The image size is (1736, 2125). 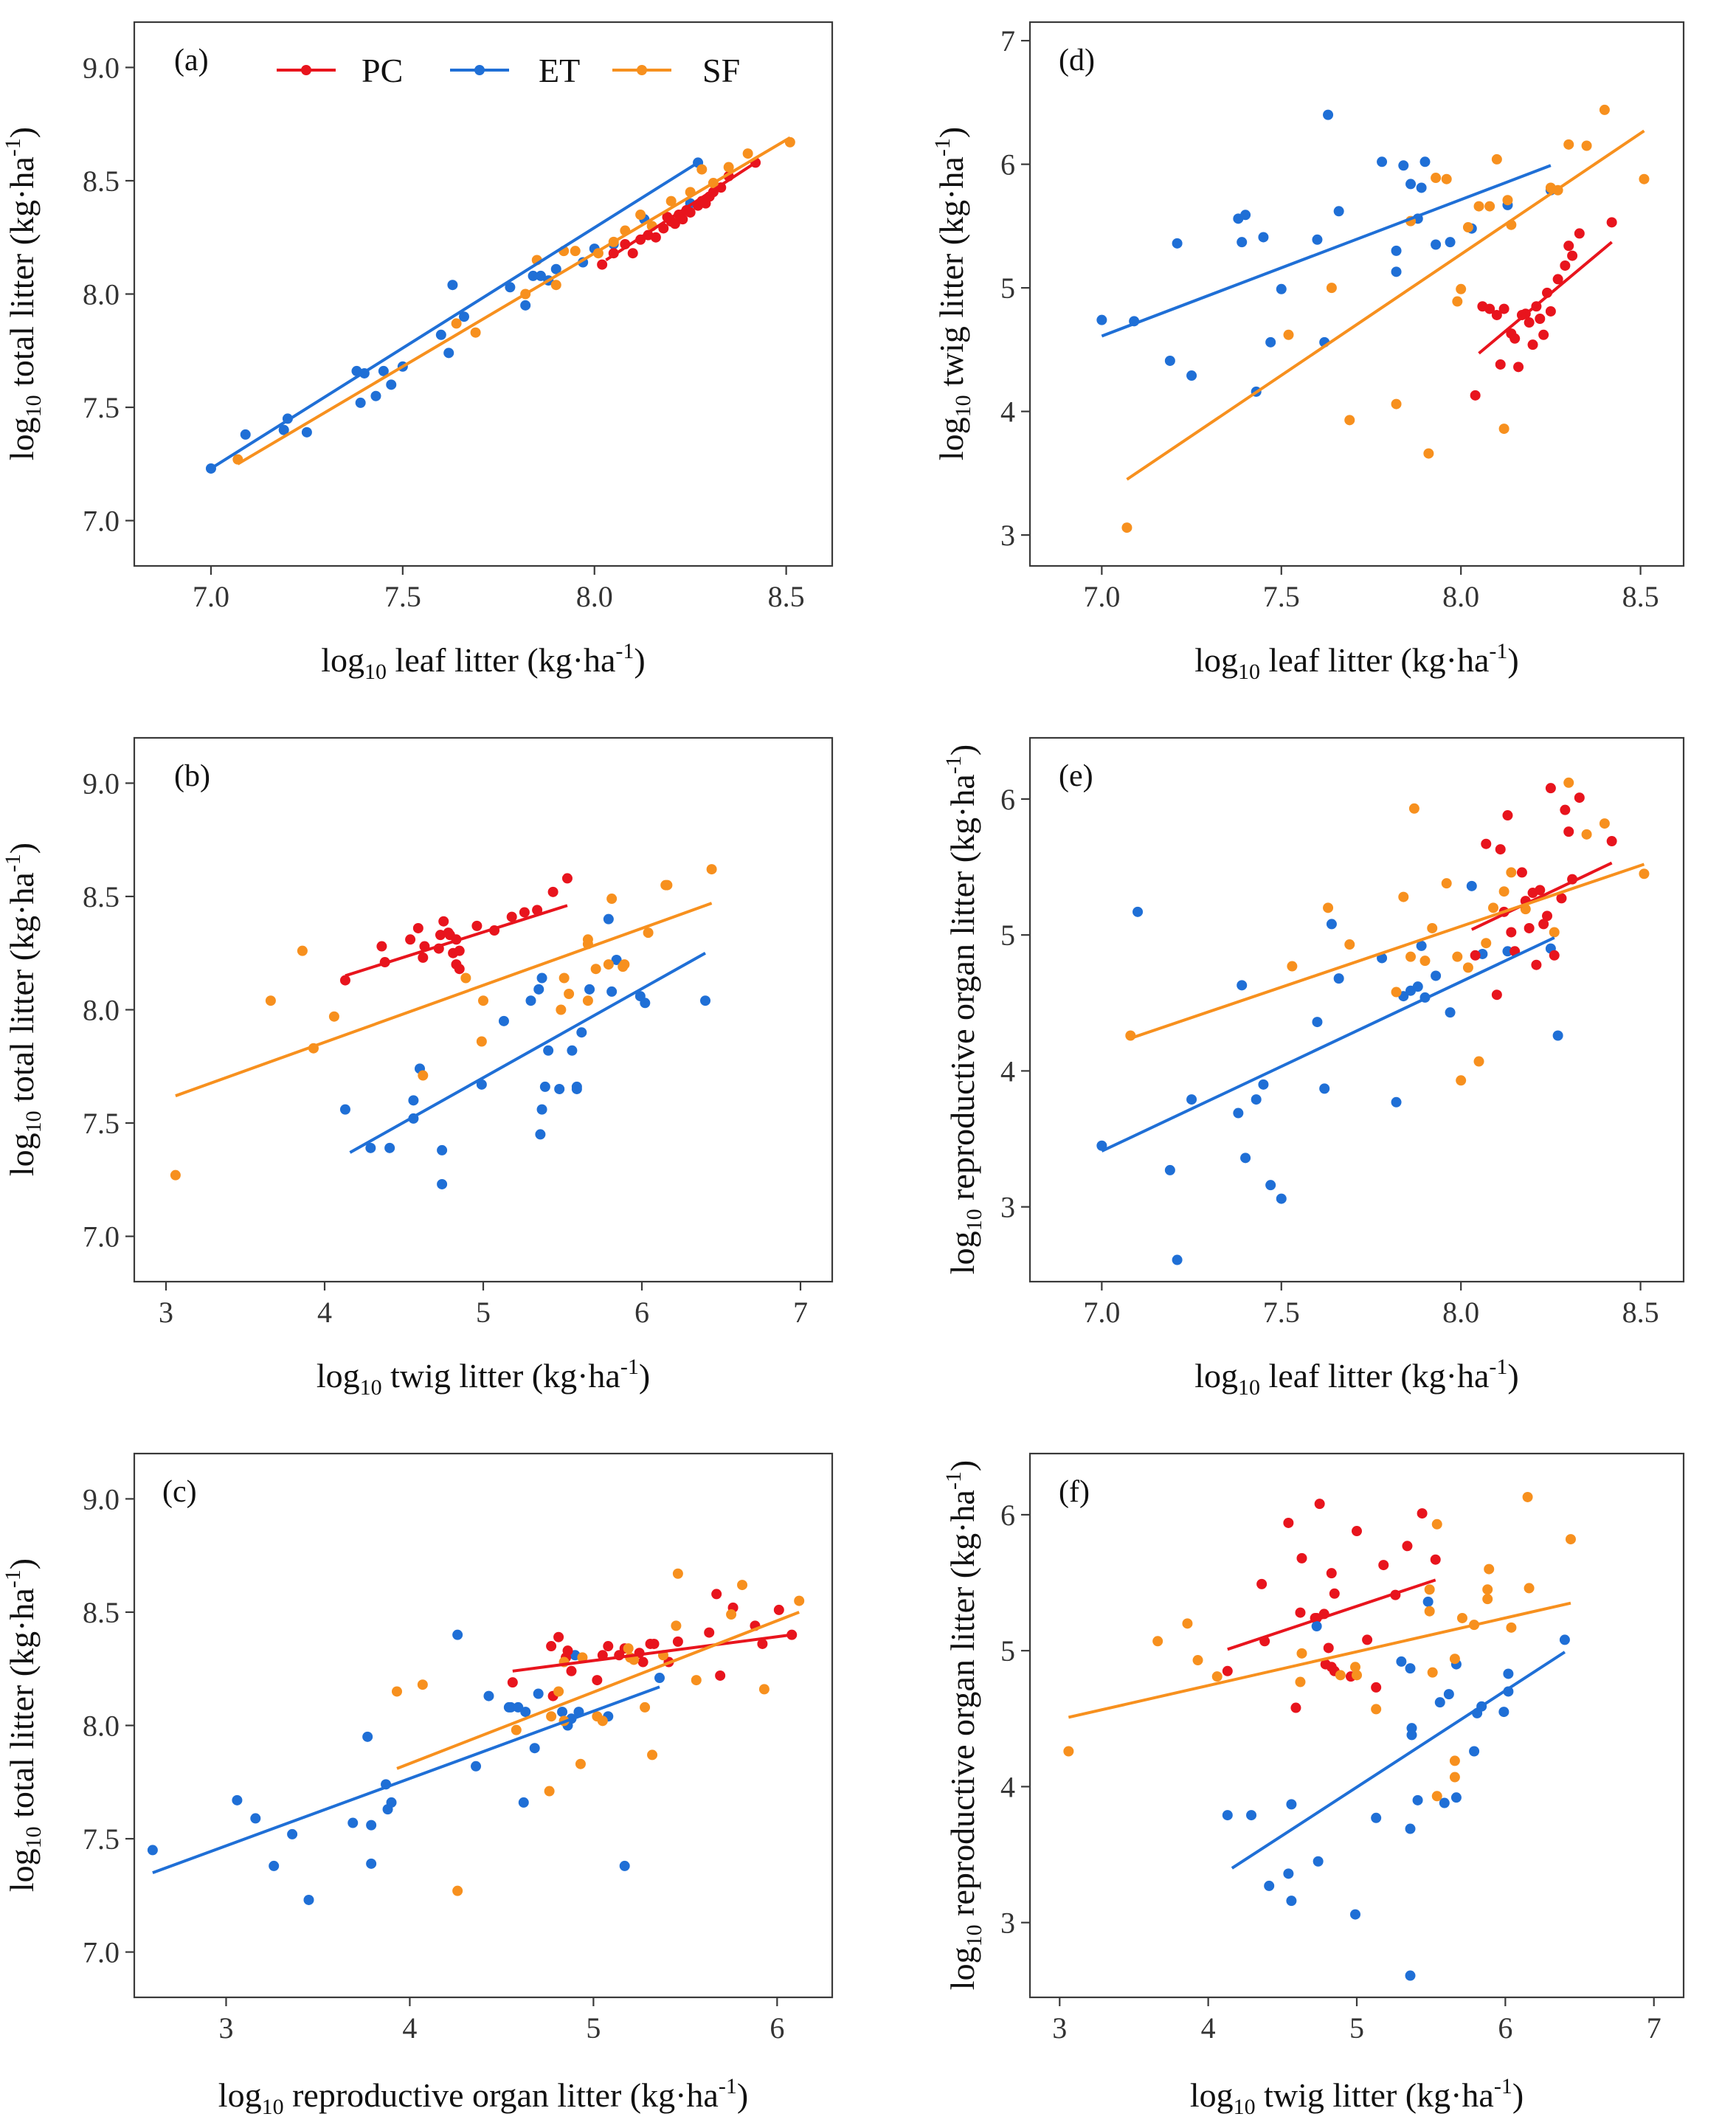 I want to click on panel-f-marks: 3 4 5 6 7 3 4 5 6, so click(x=1330, y=1768).